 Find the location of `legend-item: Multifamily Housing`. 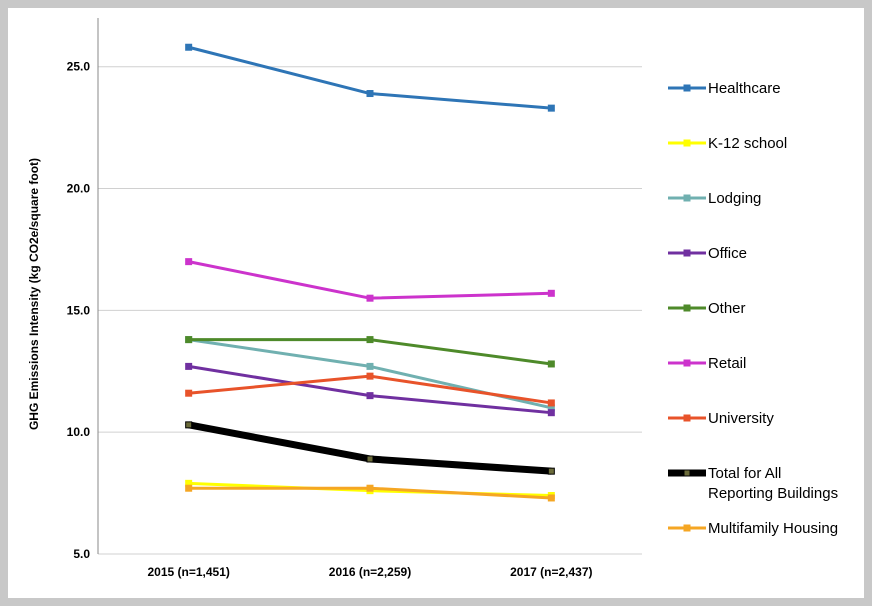

legend-item: Multifamily Housing is located at coordinates (753, 528).